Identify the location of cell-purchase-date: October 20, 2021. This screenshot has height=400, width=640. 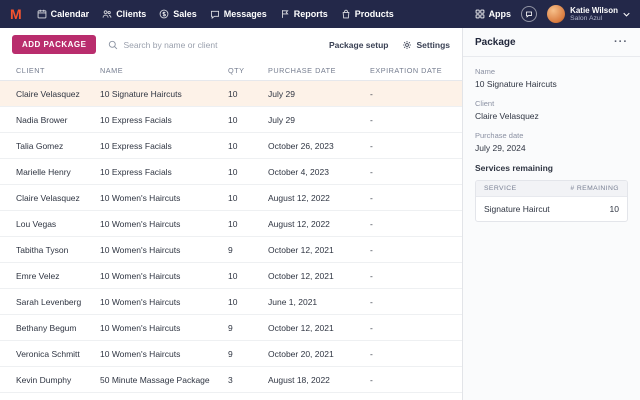
(301, 353).